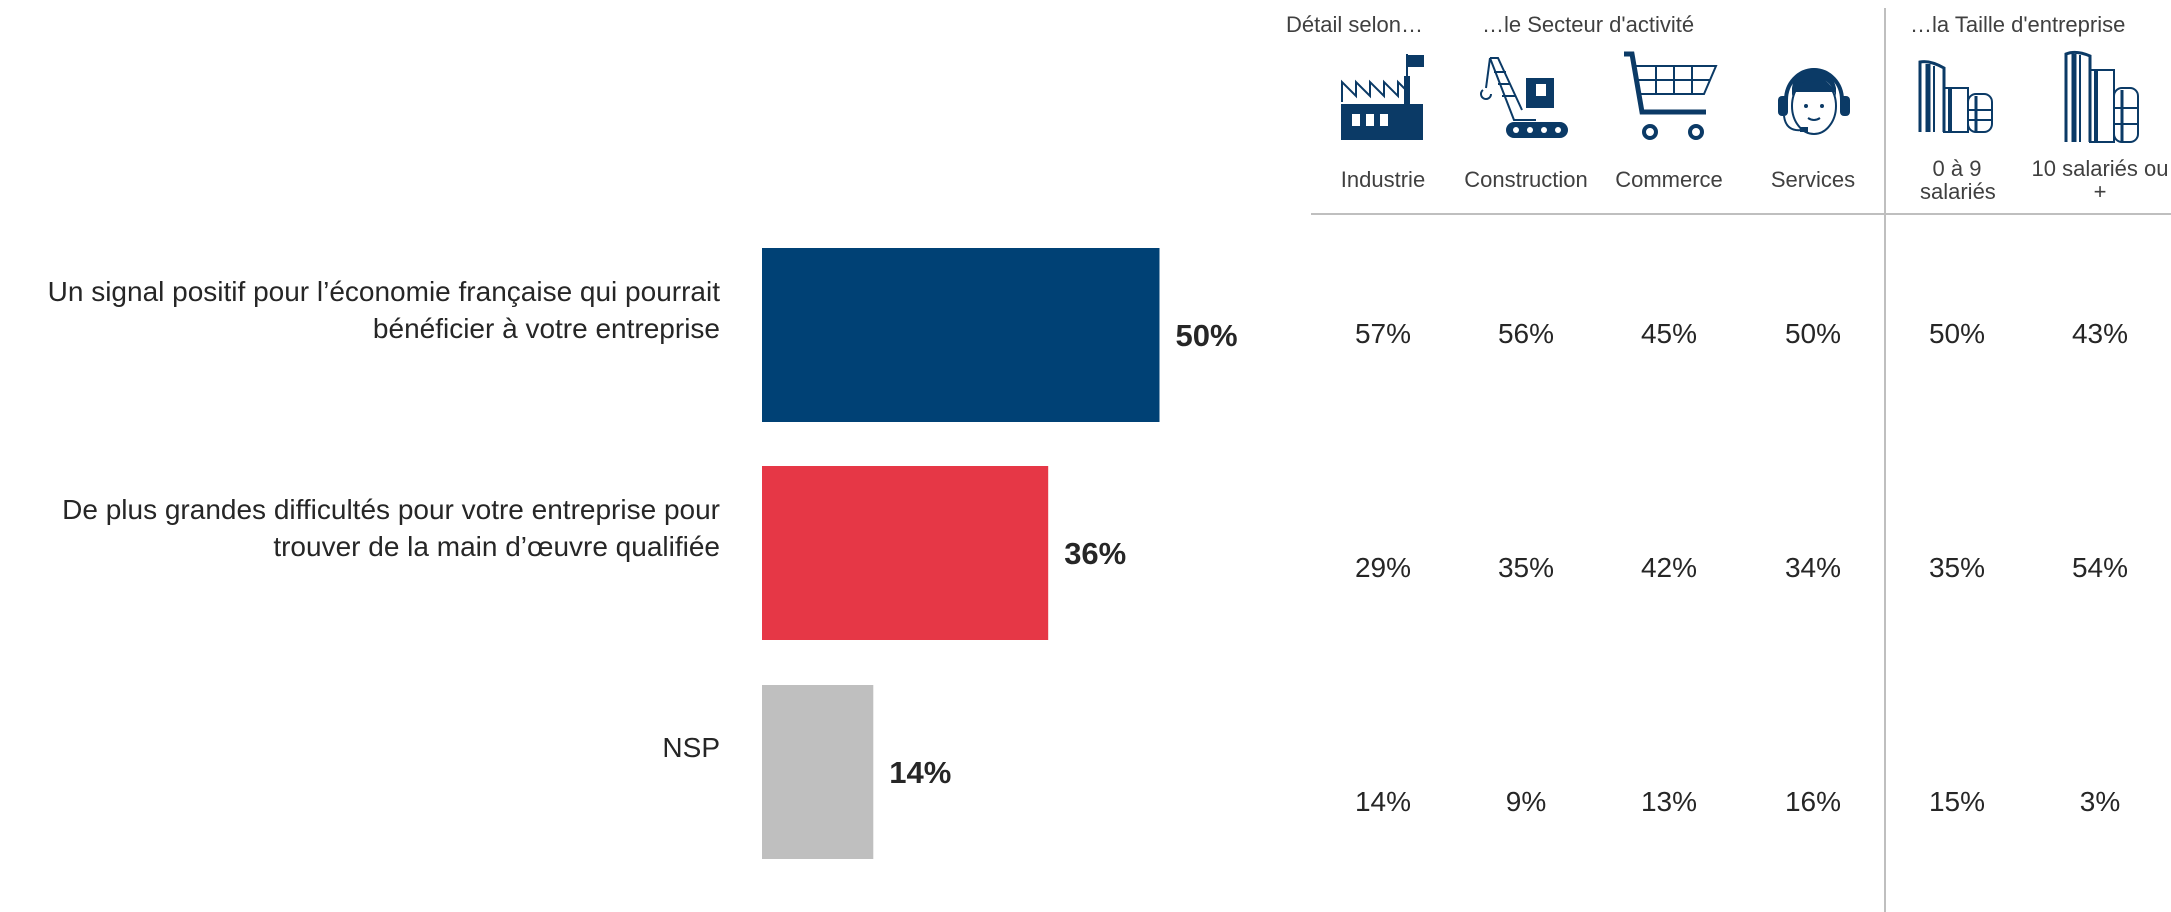  Describe the element at coordinates (1383, 179) in the screenshot. I see `col-head-industrie: Industrie` at that location.